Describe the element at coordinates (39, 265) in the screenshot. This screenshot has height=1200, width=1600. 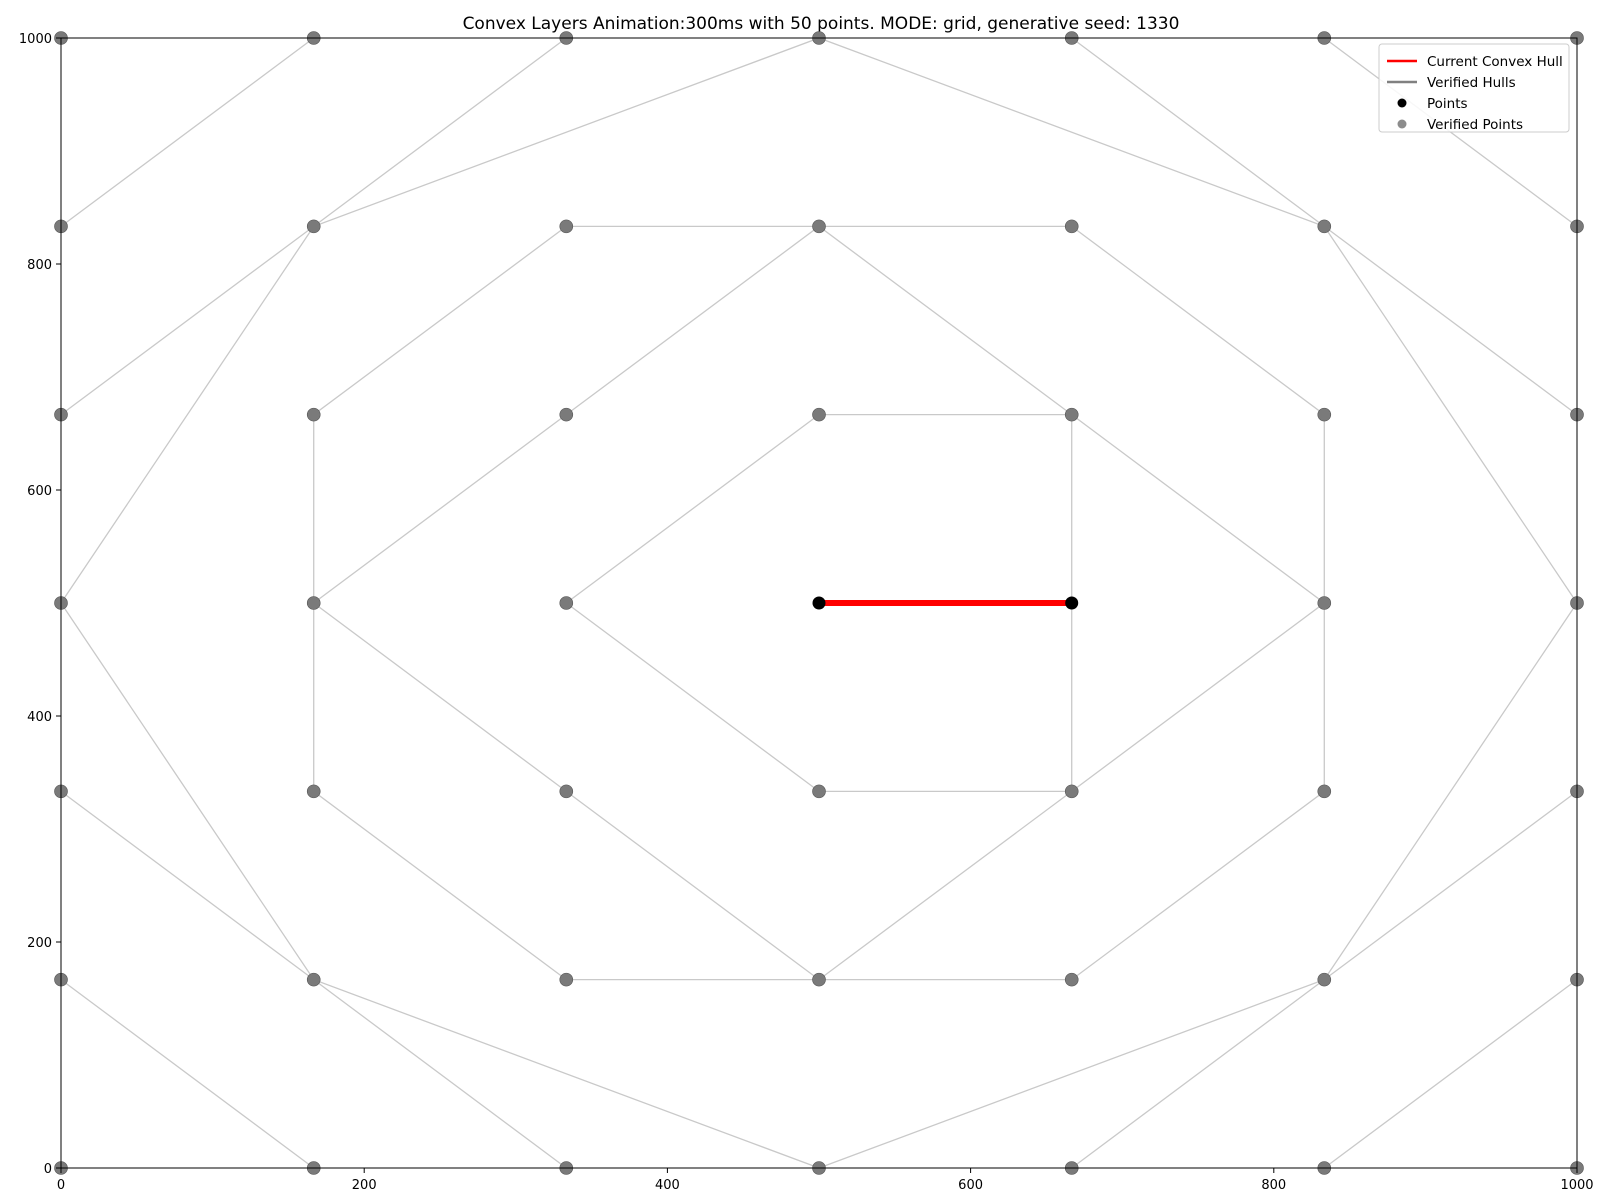
I see `y-tick-label: 800` at that location.